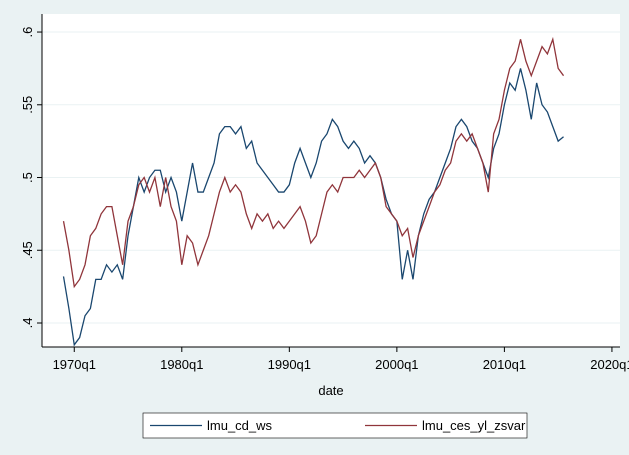 Image resolution: width=629 pixels, height=455 pixels. I want to click on legend-label: lmu_ces_yl_zsvar, so click(474, 425).